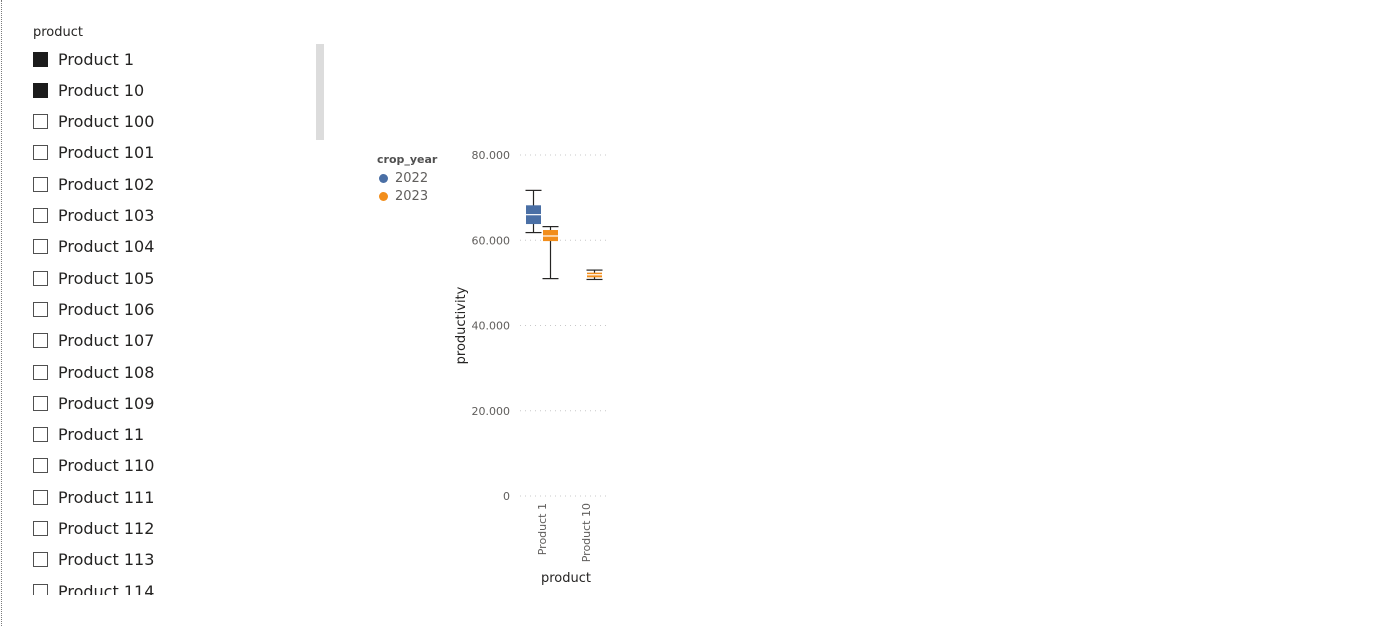 This screenshot has height=626, width=1380. I want to click on slicer-item-label: Product 108, so click(106, 372).